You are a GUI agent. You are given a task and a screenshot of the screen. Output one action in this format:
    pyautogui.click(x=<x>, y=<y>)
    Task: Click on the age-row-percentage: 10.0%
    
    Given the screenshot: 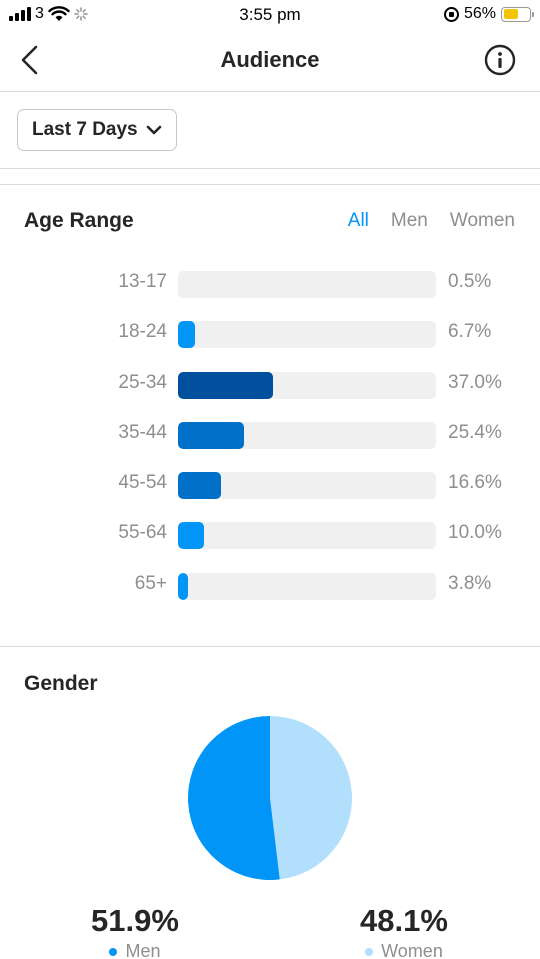 What is the action you would take?
    pyautogui.click(x=475, y=533)
    